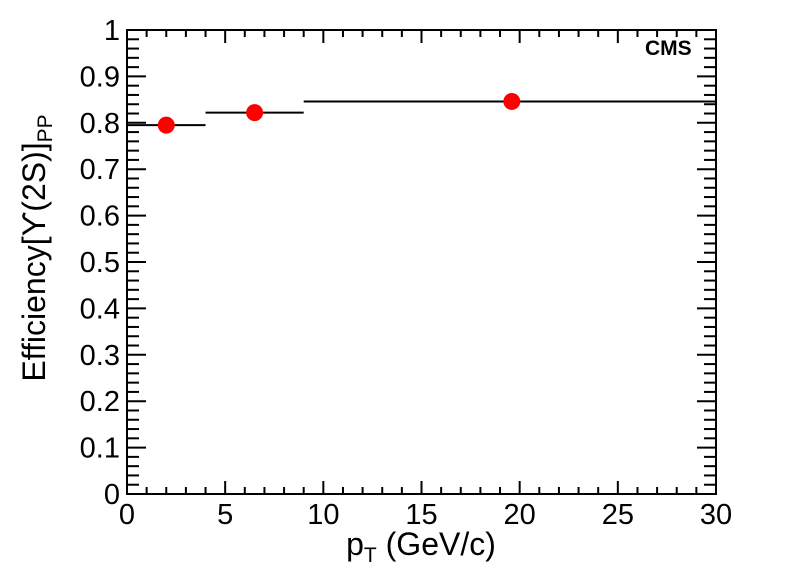 This screenshot has width=798, height=573. What do you see at coordinates (100, 449) in the screenshot?
I see `y-tick-label: 0.1` at bounding box center [100, 449].